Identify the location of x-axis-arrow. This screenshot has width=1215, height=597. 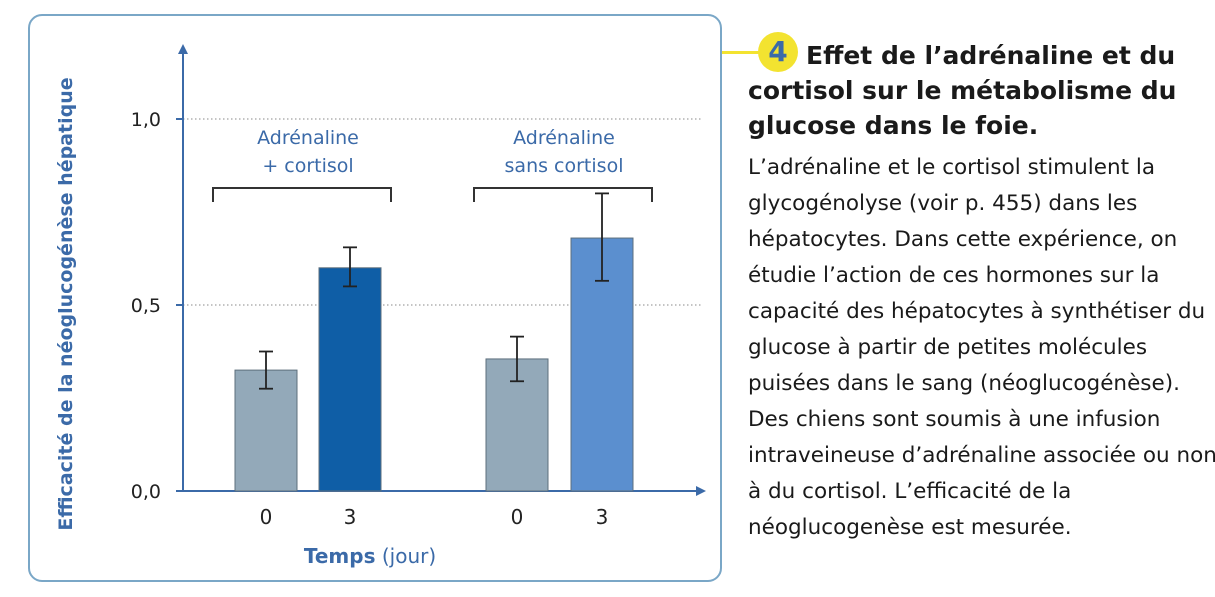
(701, 491).